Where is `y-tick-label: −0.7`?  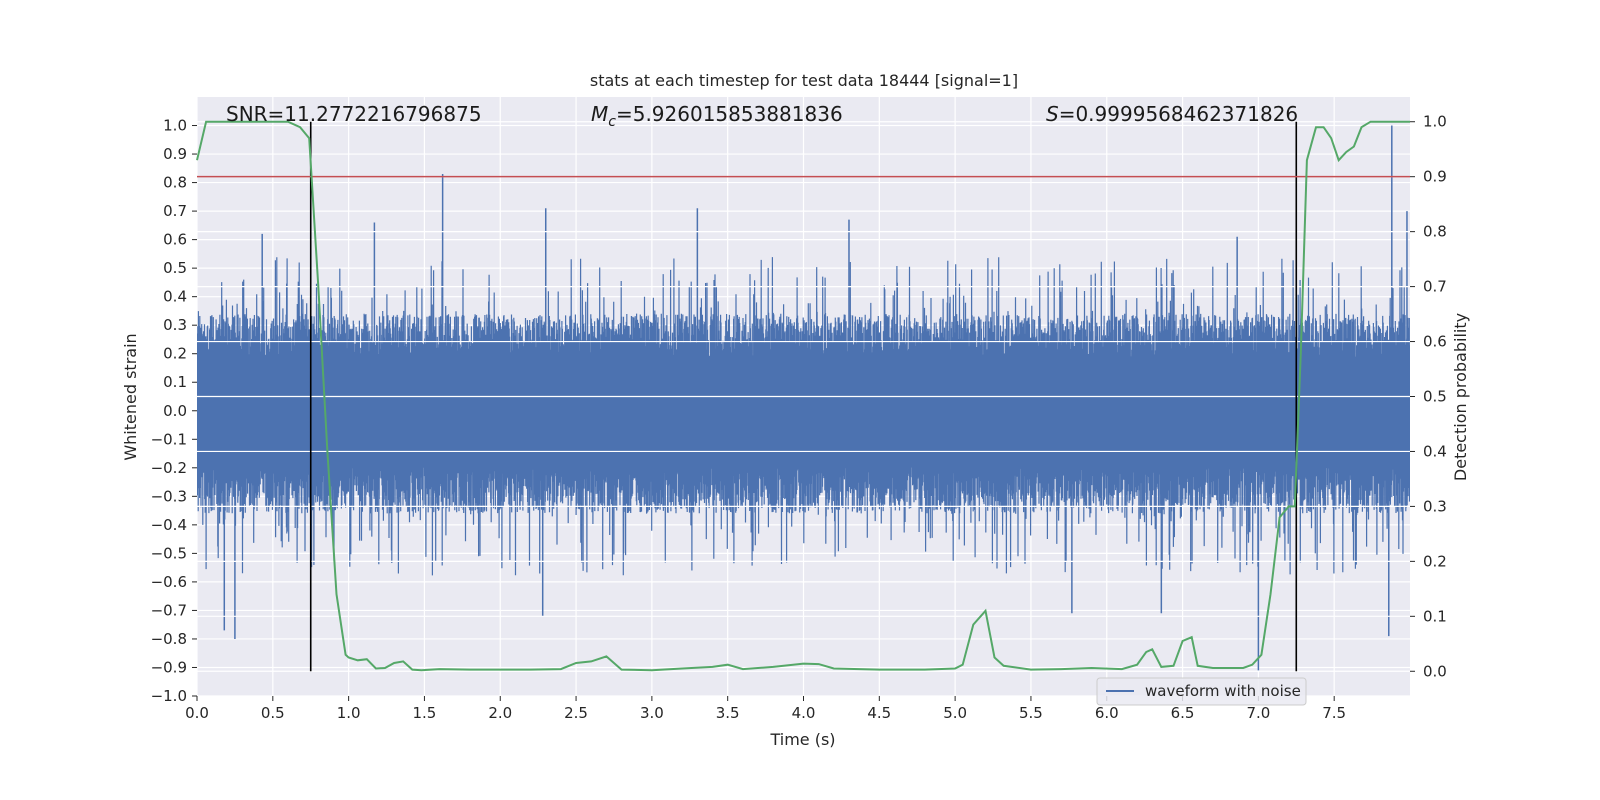
y-tick-label: −0.7 is located at coordinates (169, 610).